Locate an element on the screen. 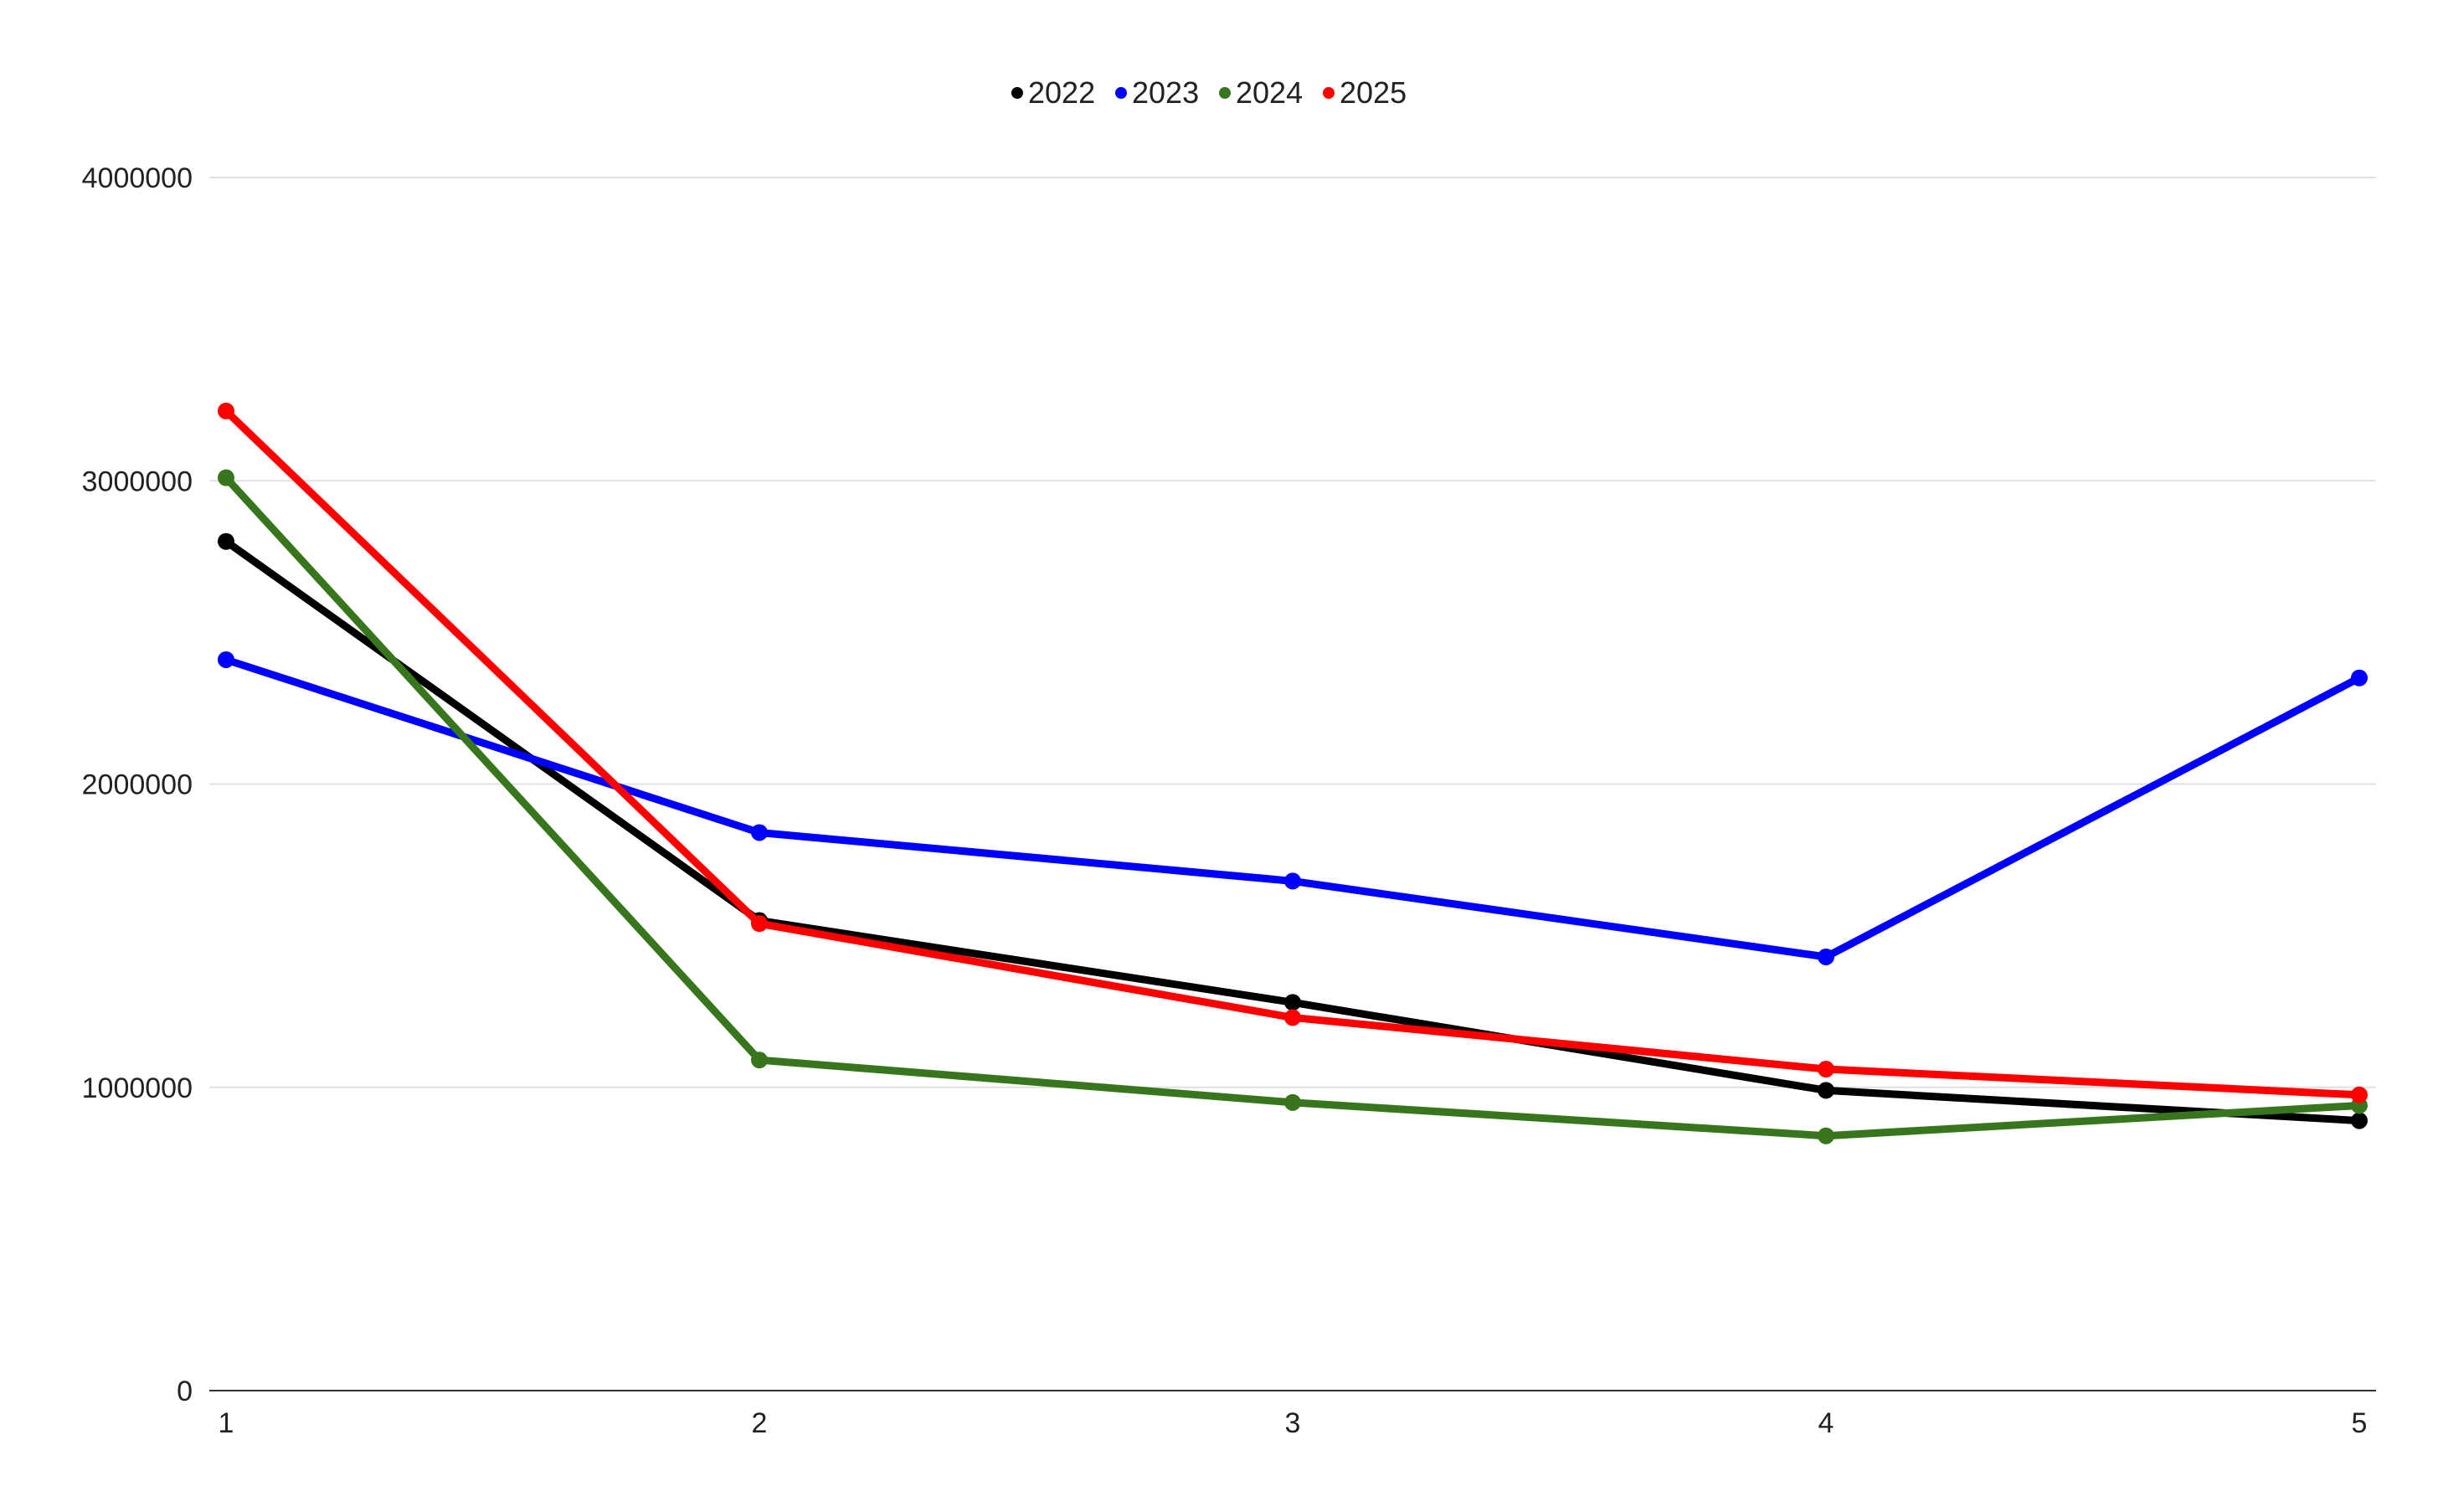  y-tick-label: 3000000 is located at coordinates (137, 481).